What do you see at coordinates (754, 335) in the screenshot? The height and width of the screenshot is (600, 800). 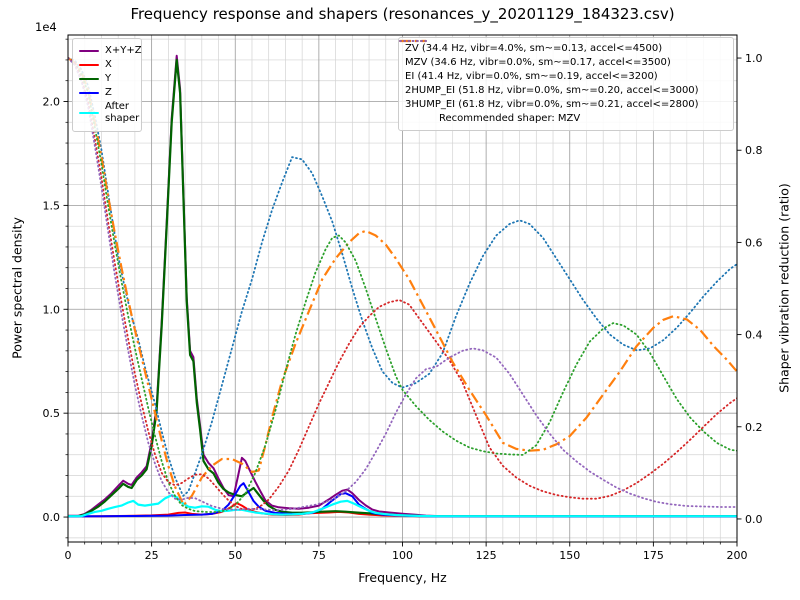 I see `y-right-tick-label: 0.4` at bounding box center [754, 335].